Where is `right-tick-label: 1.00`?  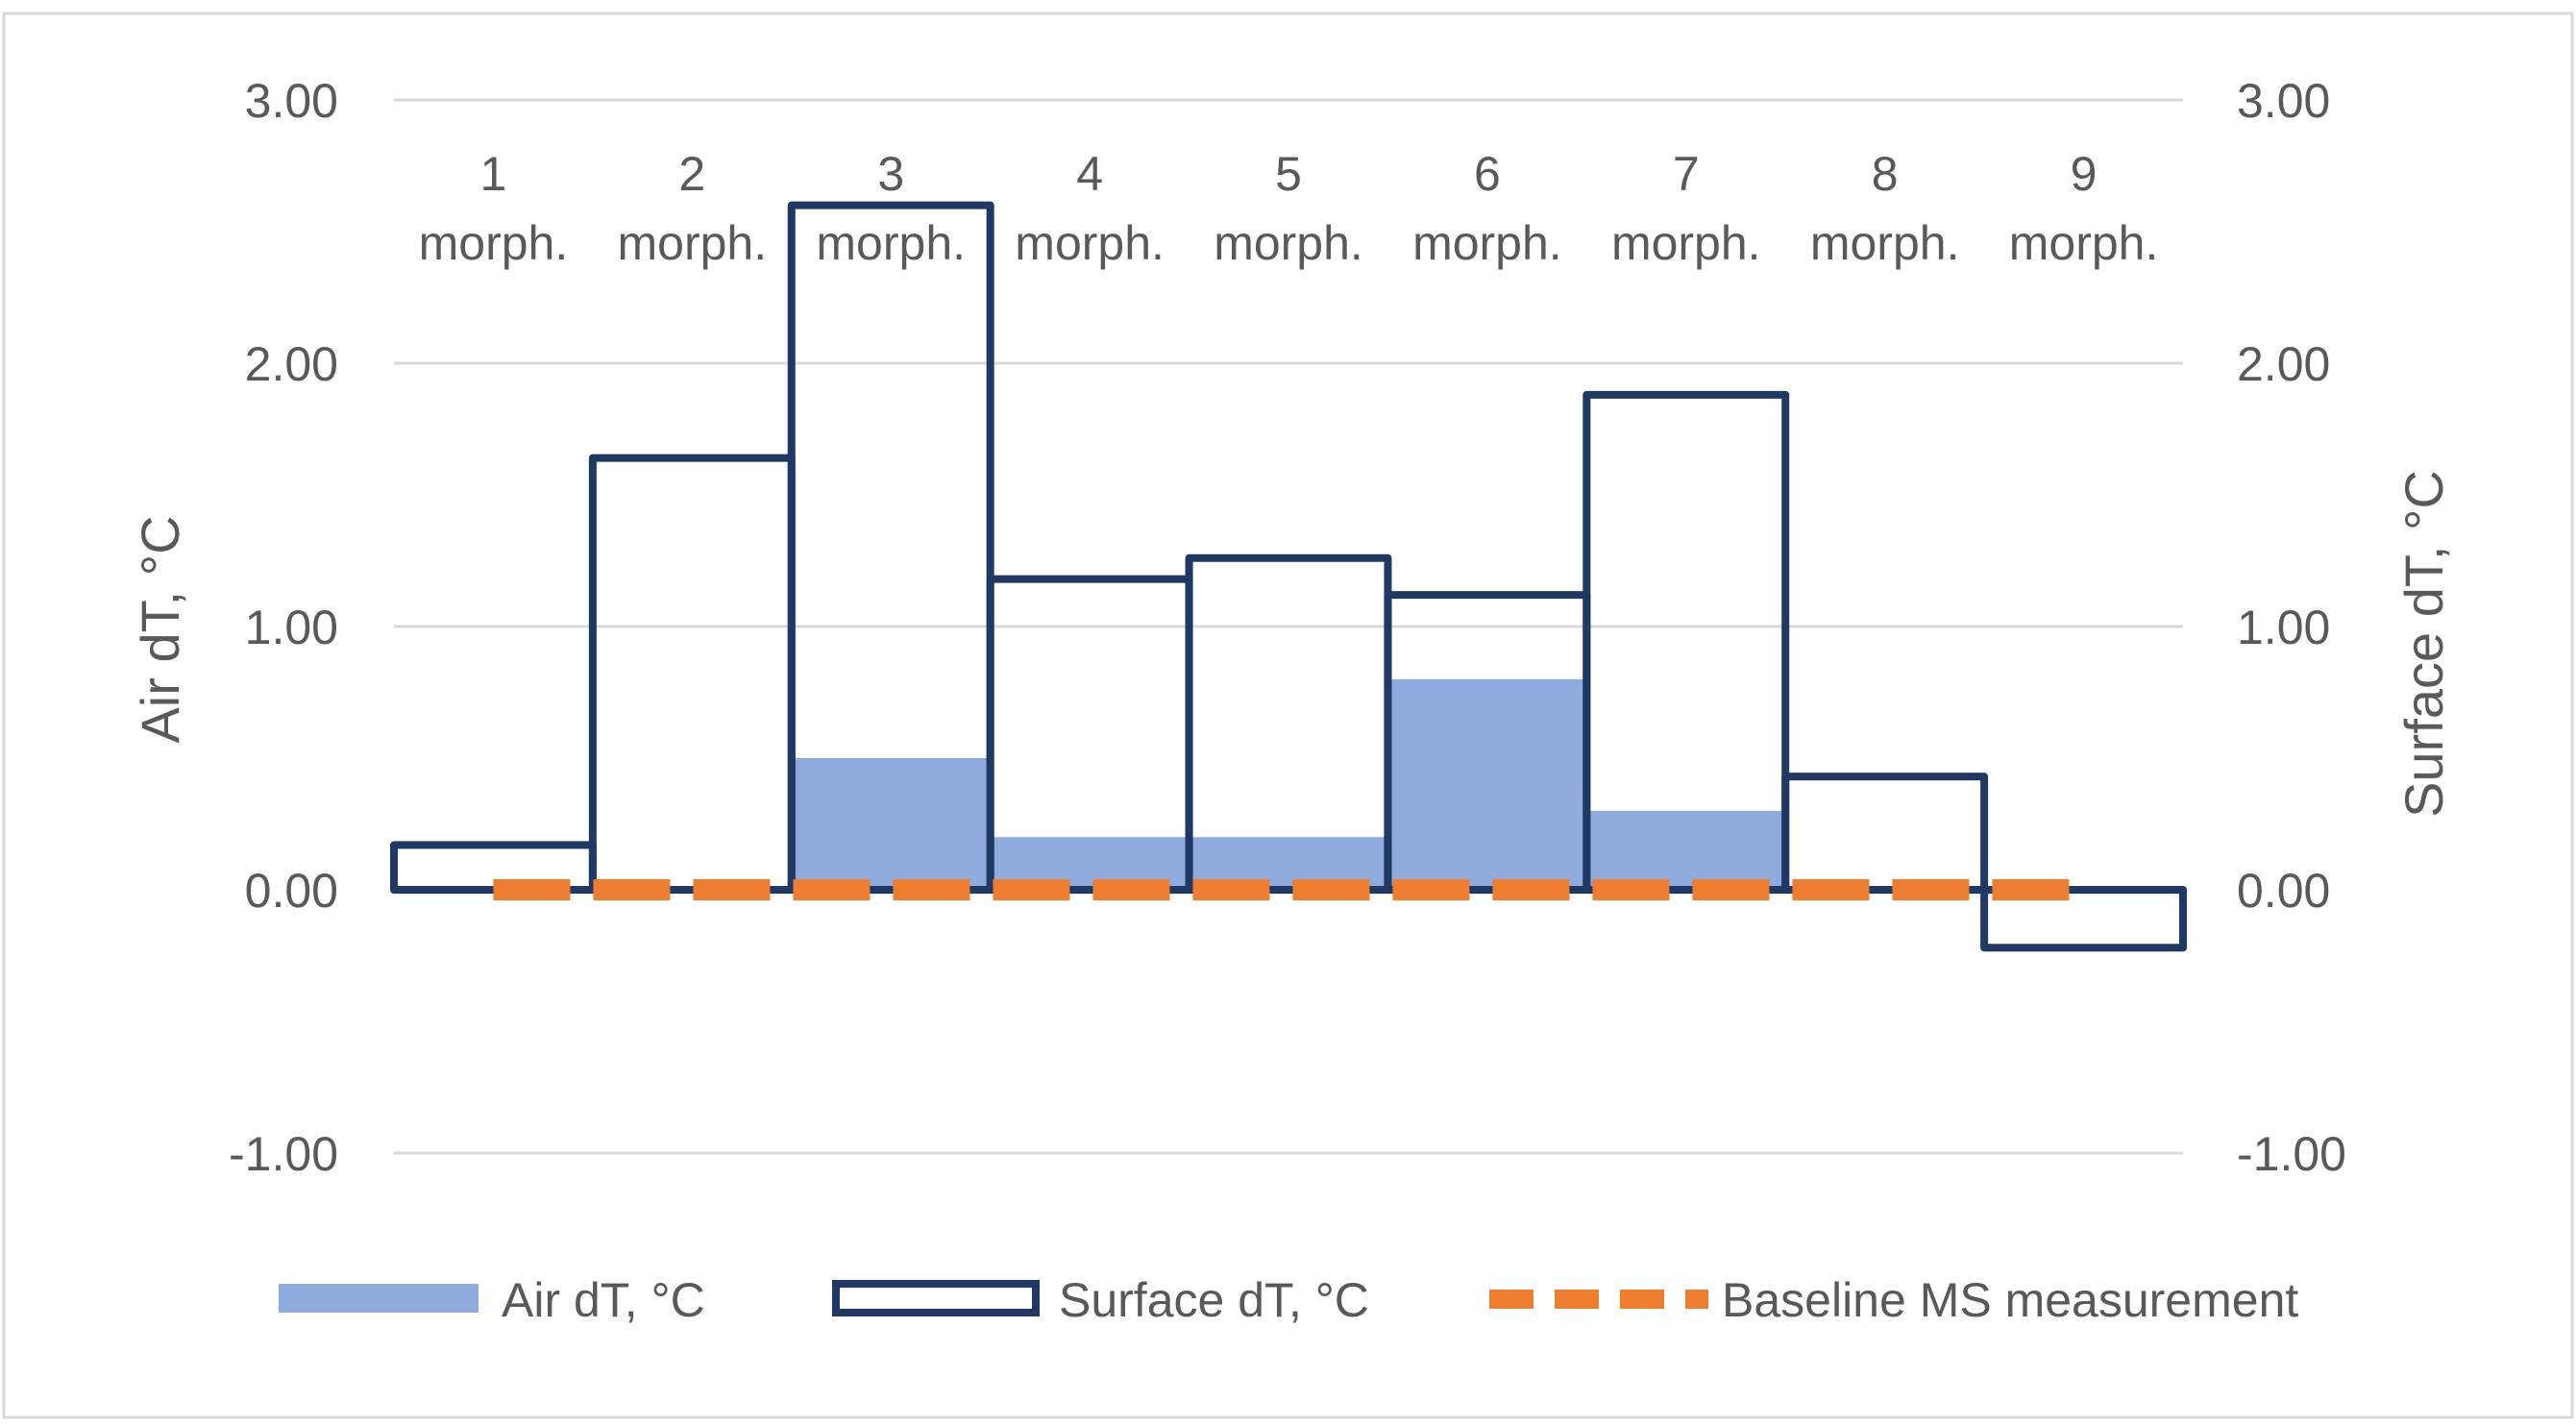 right-tick-label: 1.00 is located at coordinates (2283, 627).